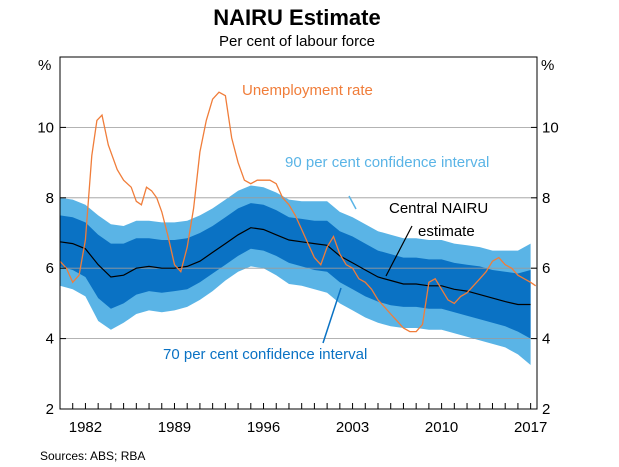 The image size is (619, 467). Describe the element at coordinates (265, 354) in the screenshot. I see `band70-label: 70 per cent confidence interval` at that location.